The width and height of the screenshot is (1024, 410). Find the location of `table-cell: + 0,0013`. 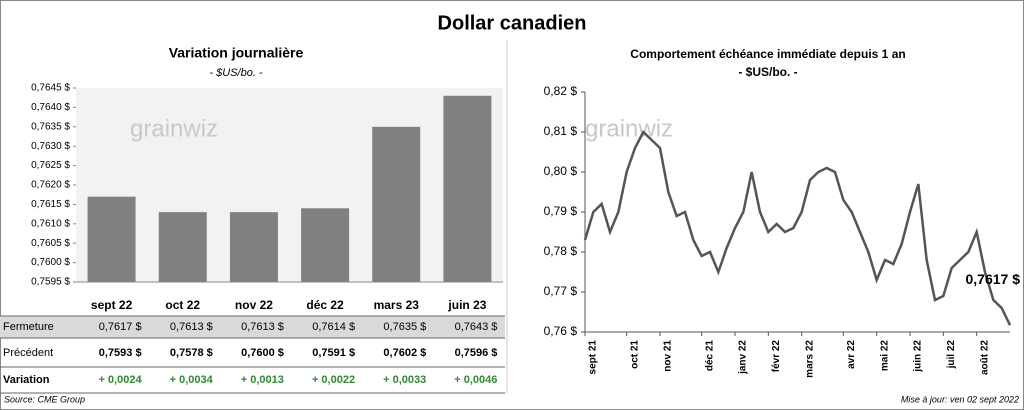

table-cell: + 0,0013 is located at coordinates (262, 380).